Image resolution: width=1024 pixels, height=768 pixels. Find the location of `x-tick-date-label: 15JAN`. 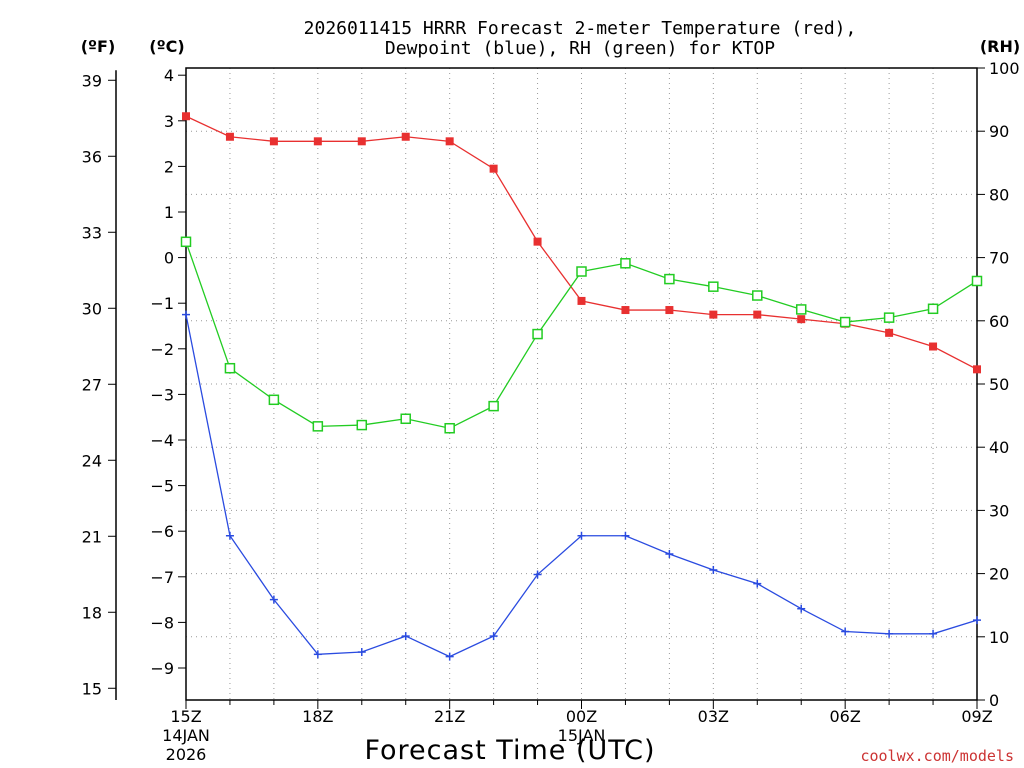

x-tick-date-label: 15JAN is located at coordinates (582, 735).